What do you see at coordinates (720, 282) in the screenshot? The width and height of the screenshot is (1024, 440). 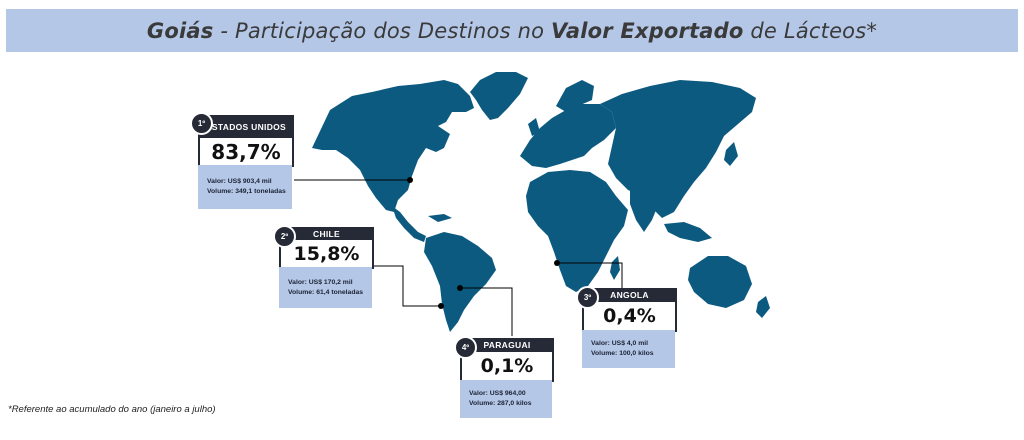 I see `australia` at bounding box center [720, 282].